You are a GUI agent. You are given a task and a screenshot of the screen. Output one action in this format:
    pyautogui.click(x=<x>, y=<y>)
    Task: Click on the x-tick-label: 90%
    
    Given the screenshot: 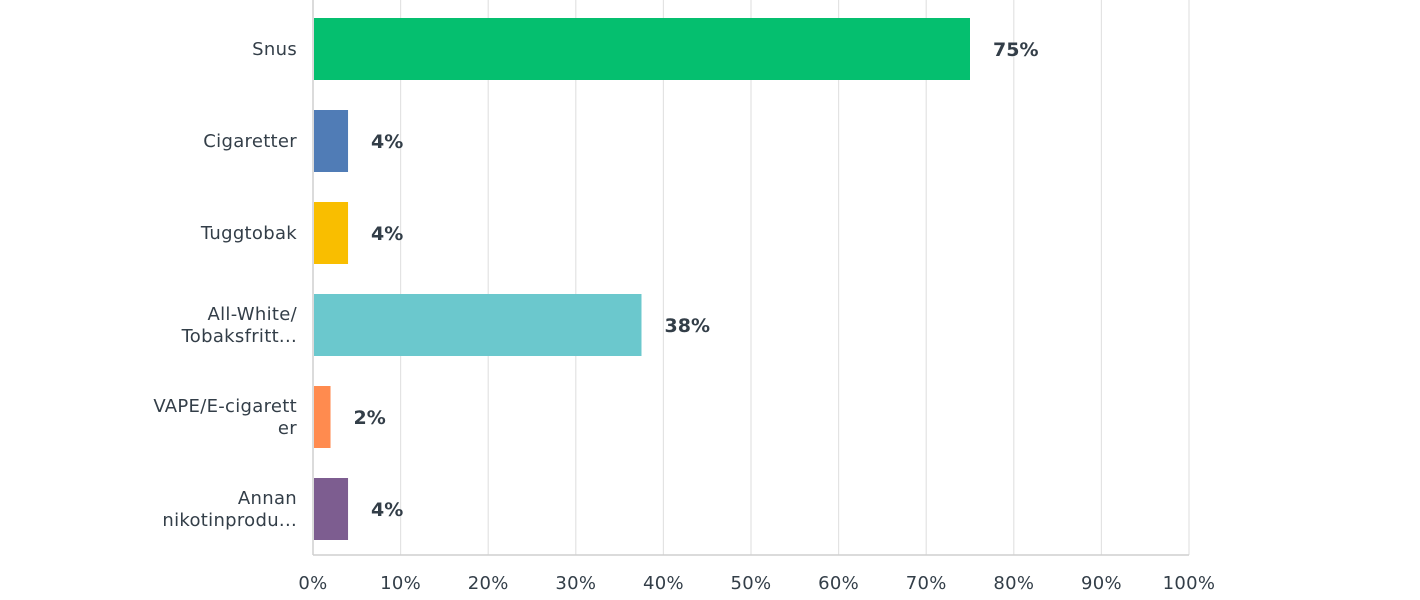 What is the action you would take?
    pyautogui.click(x=1101, y=583)
    